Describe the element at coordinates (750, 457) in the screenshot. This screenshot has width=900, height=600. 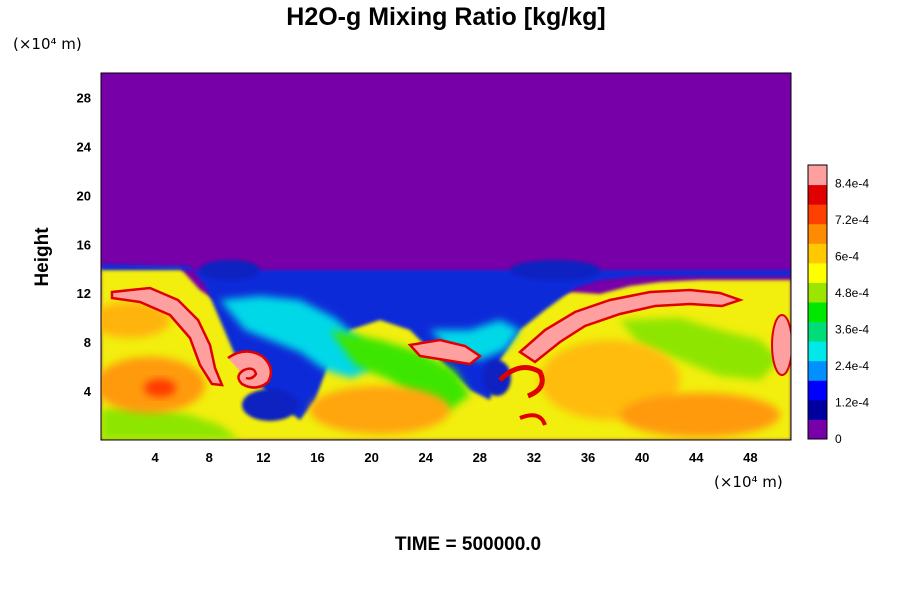
I see `x-tick-label: 48` at that location.